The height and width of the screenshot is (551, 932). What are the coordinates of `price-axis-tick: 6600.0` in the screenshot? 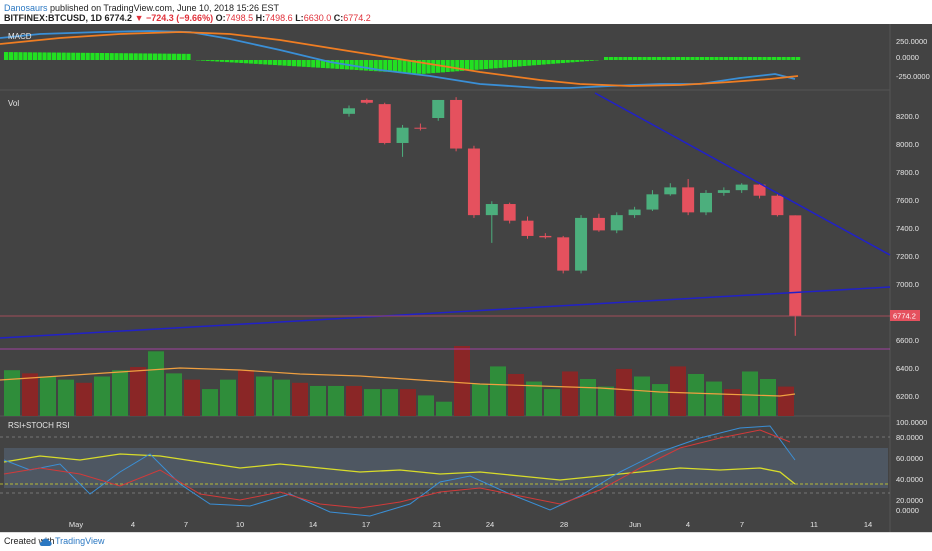 It's located at (907, 340).